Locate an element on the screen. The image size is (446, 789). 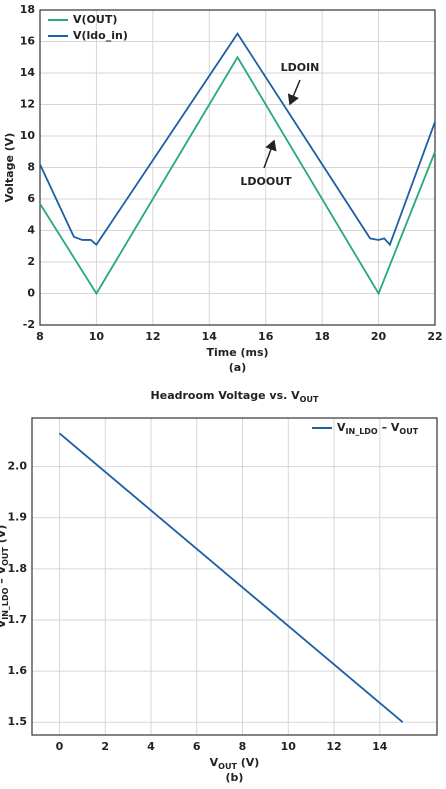
y-axis-label-part: OUT is located at coordinates (5, 556).